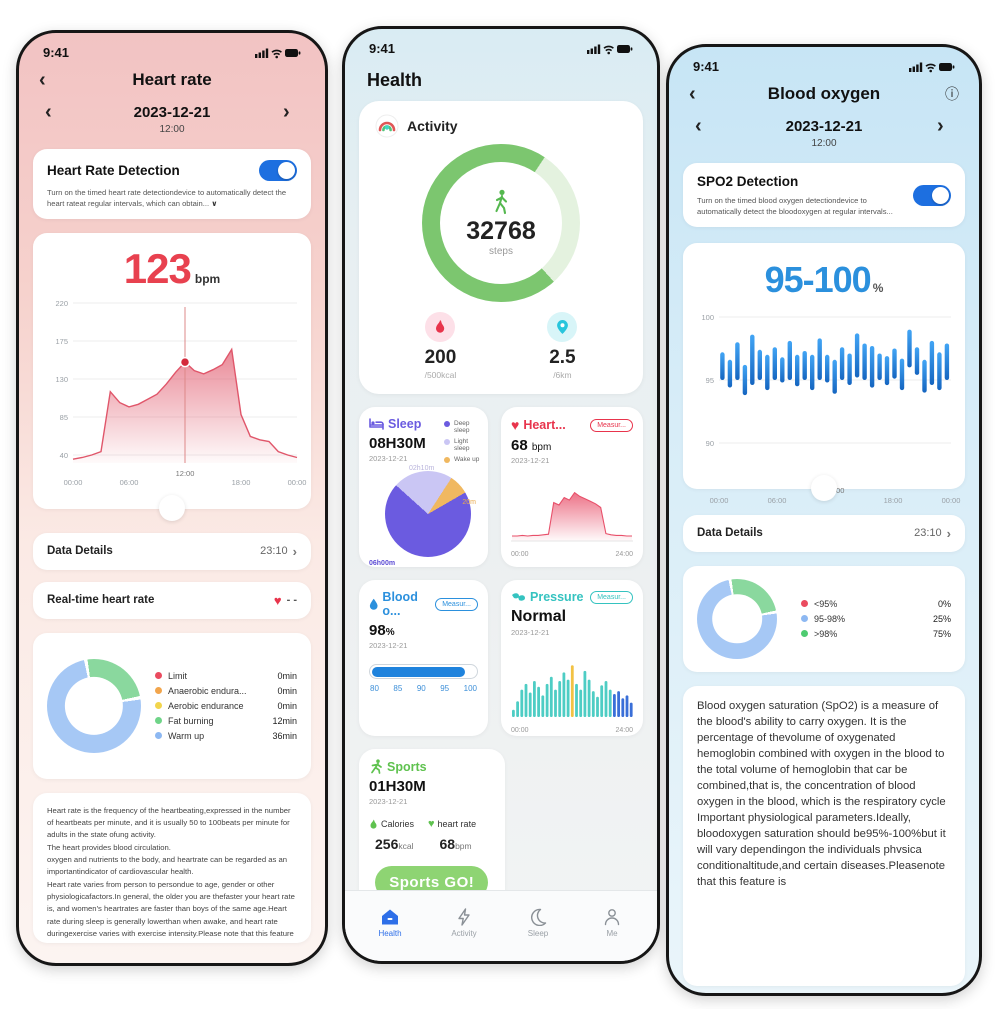 The width and height of the screenshot is (995, 1009). I want to click on distance-value: 2.5, so click(562, 357).